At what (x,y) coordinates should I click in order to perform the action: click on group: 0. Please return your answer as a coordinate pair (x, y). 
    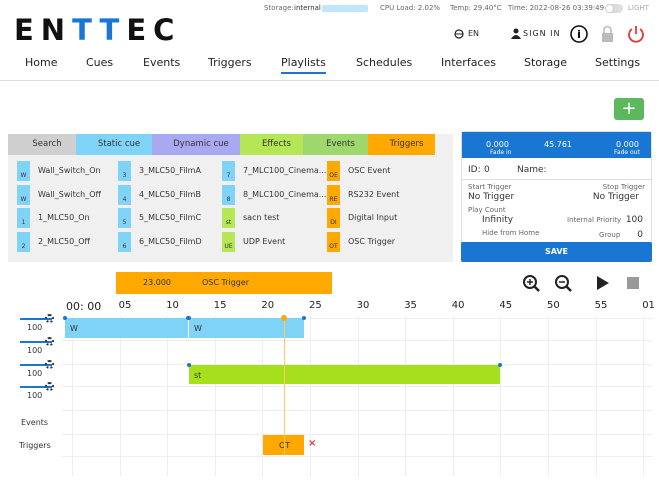
    Looking at the image, I should click on (640, 235).